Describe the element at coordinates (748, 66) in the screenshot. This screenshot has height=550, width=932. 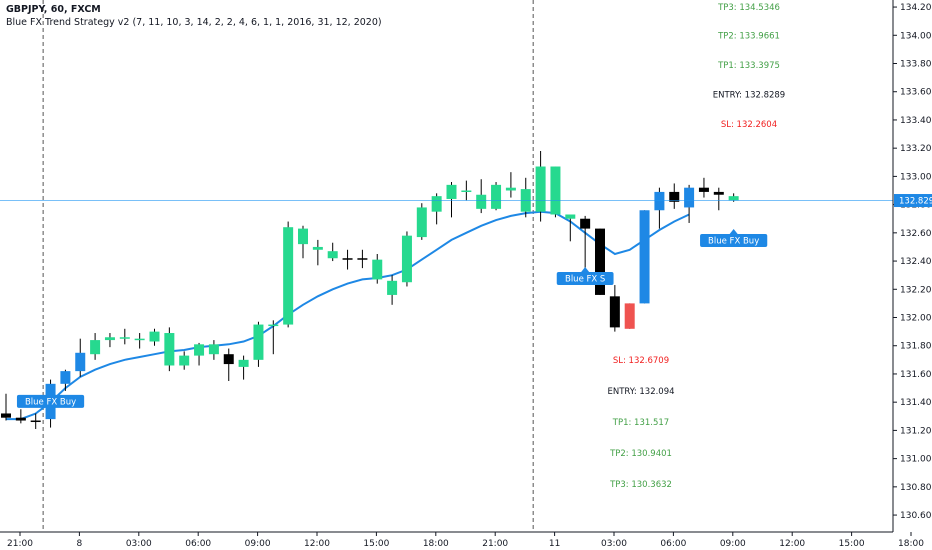
I see `level-text: TP1: 133.3975` at that location.